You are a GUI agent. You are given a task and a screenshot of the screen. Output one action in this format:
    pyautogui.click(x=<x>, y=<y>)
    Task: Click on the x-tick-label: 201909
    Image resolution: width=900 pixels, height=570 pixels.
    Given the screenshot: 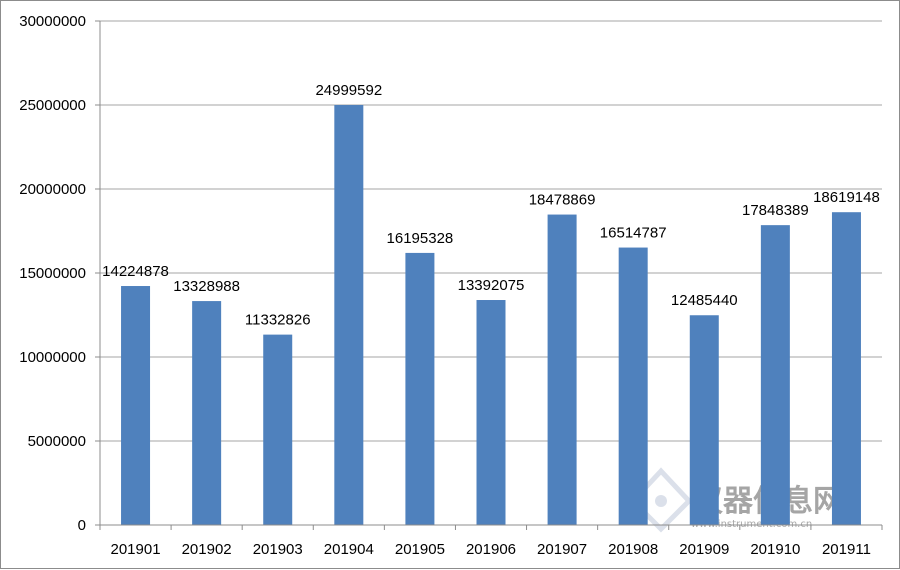 What is the action you would take?
    pyautogui.click(x=704, y=549)
    